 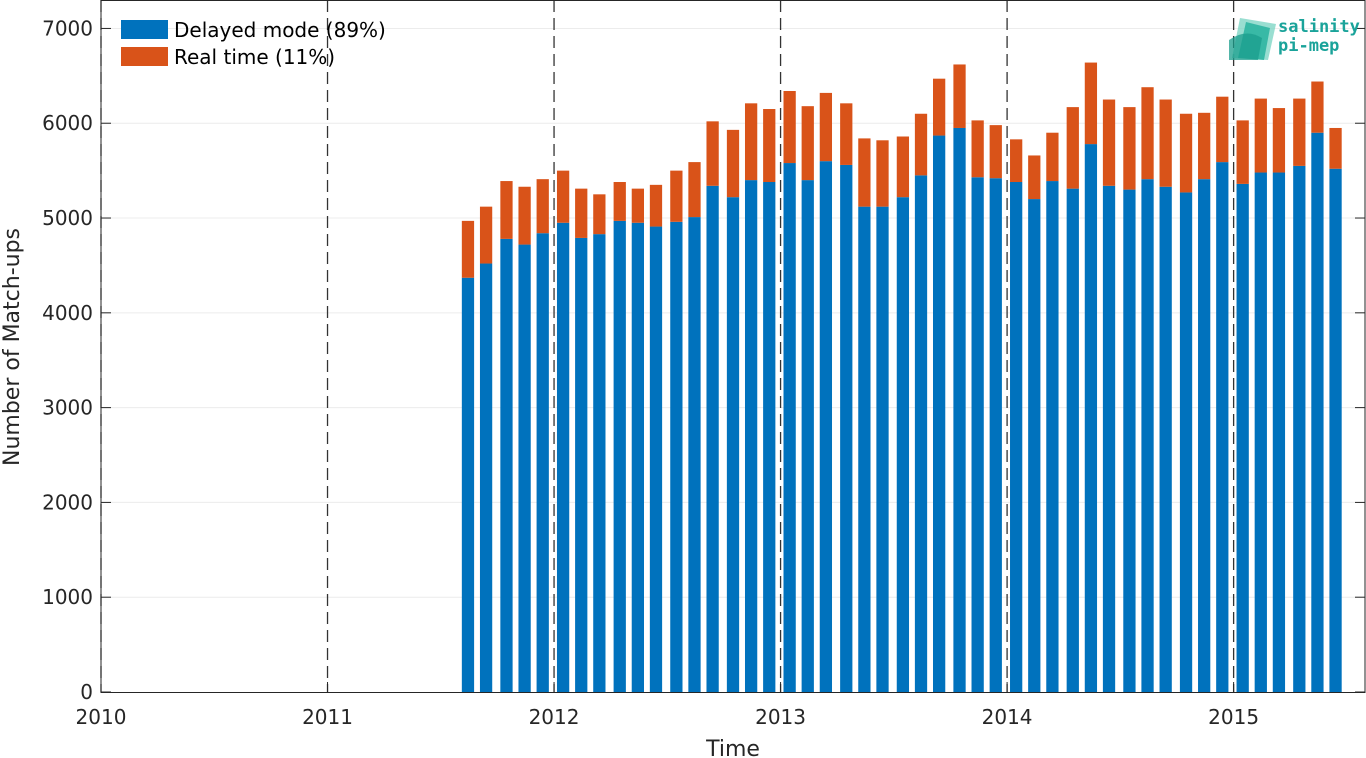 I want to click on logo-text-line1: salinity, so click(x=1319, y=27).